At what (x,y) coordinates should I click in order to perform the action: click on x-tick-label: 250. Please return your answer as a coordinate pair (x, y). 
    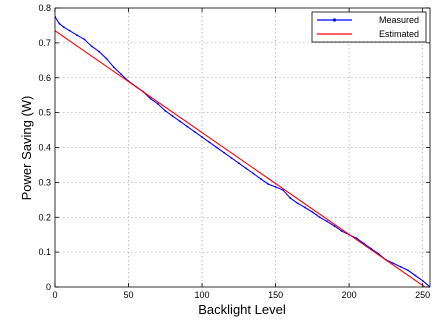
    Looking at the image, I should click on (422, 295).